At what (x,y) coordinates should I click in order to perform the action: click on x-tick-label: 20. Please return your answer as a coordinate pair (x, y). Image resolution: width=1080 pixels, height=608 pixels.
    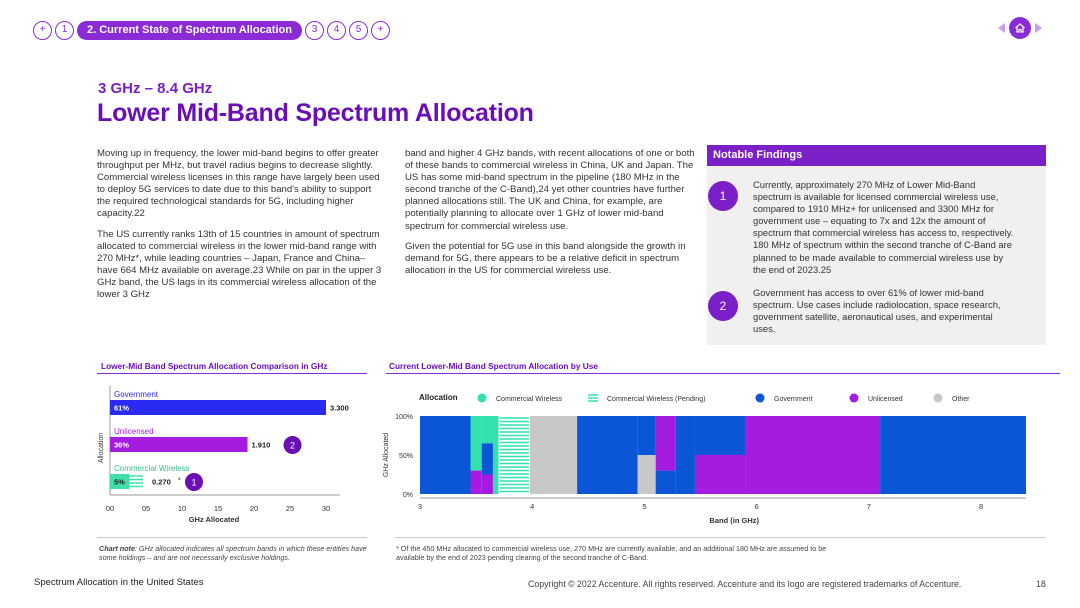
    Looking at the image, I should click on (254, 508).